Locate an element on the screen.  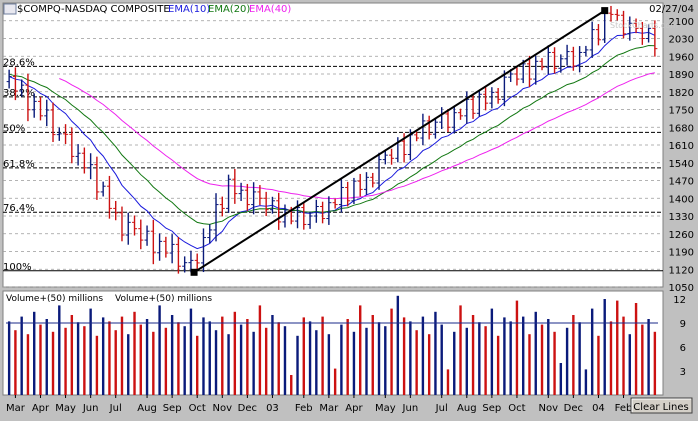
price-tick-label: 1680 is located at coordinates (681, 128).